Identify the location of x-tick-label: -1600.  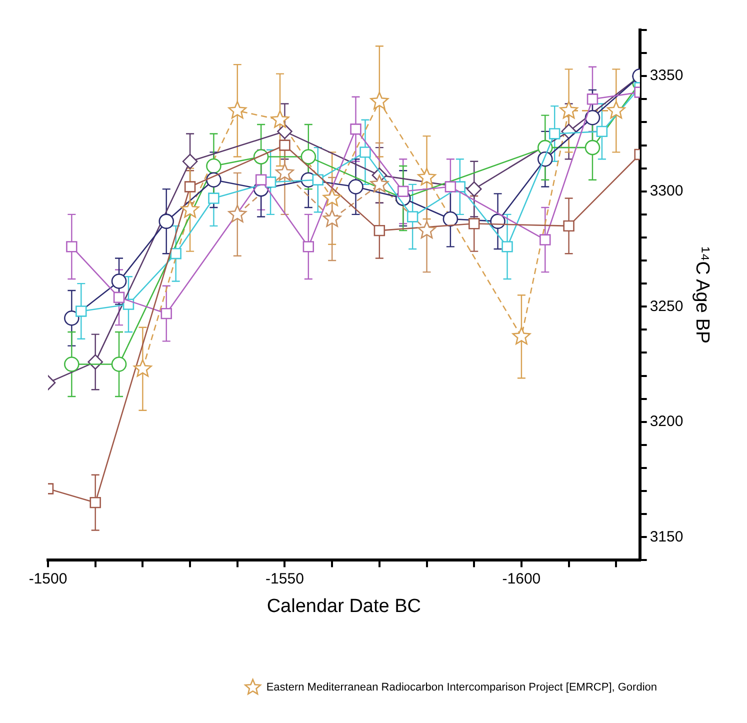
(521, 579).